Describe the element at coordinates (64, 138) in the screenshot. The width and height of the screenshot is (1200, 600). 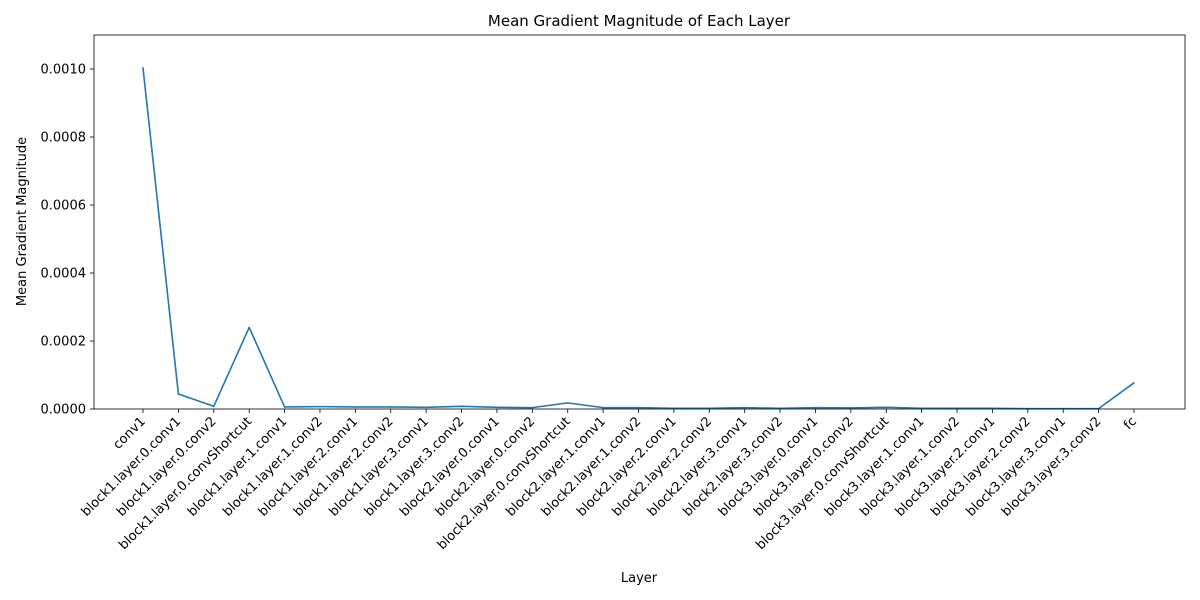
I see `y-tick-label: 0.0008` at that location.